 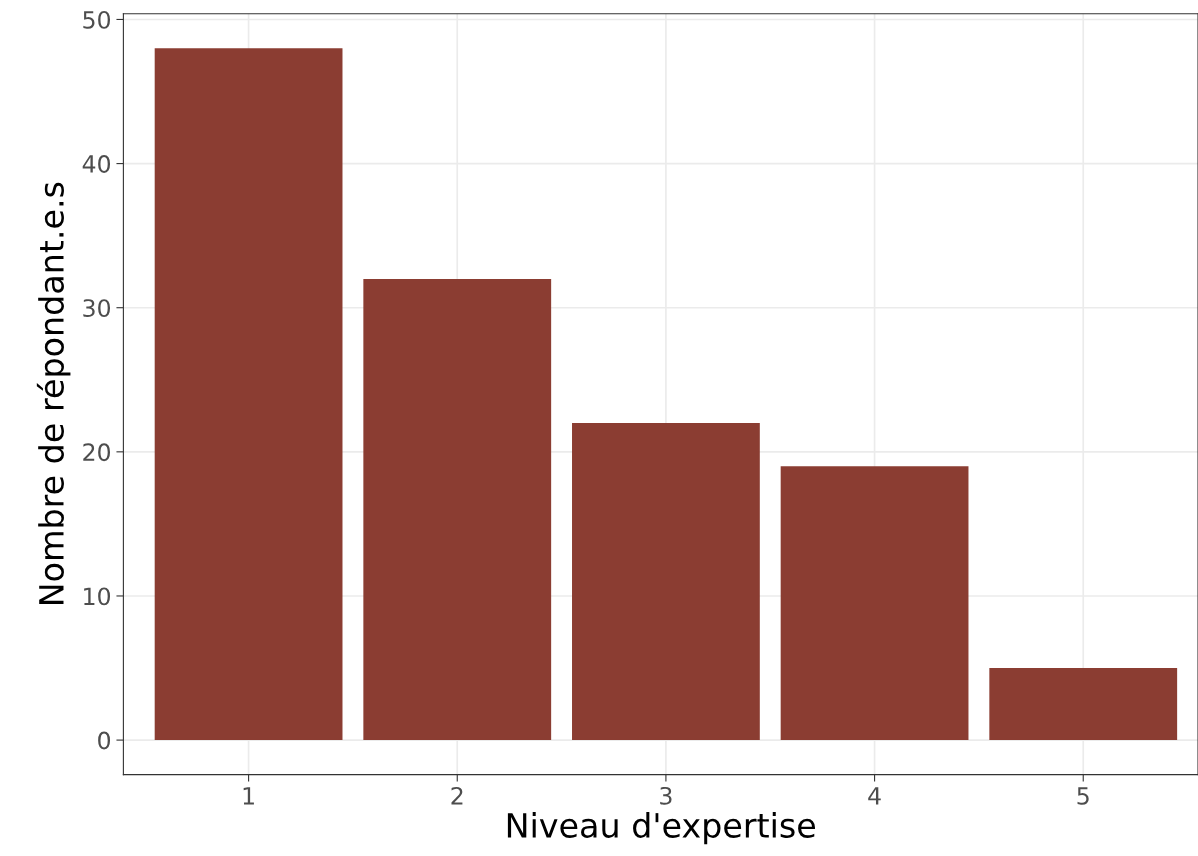 What do you see at coordinates (97, 452) in the screenshot?
I see `y-tick-label: 20` at bounding box center [97, 452].